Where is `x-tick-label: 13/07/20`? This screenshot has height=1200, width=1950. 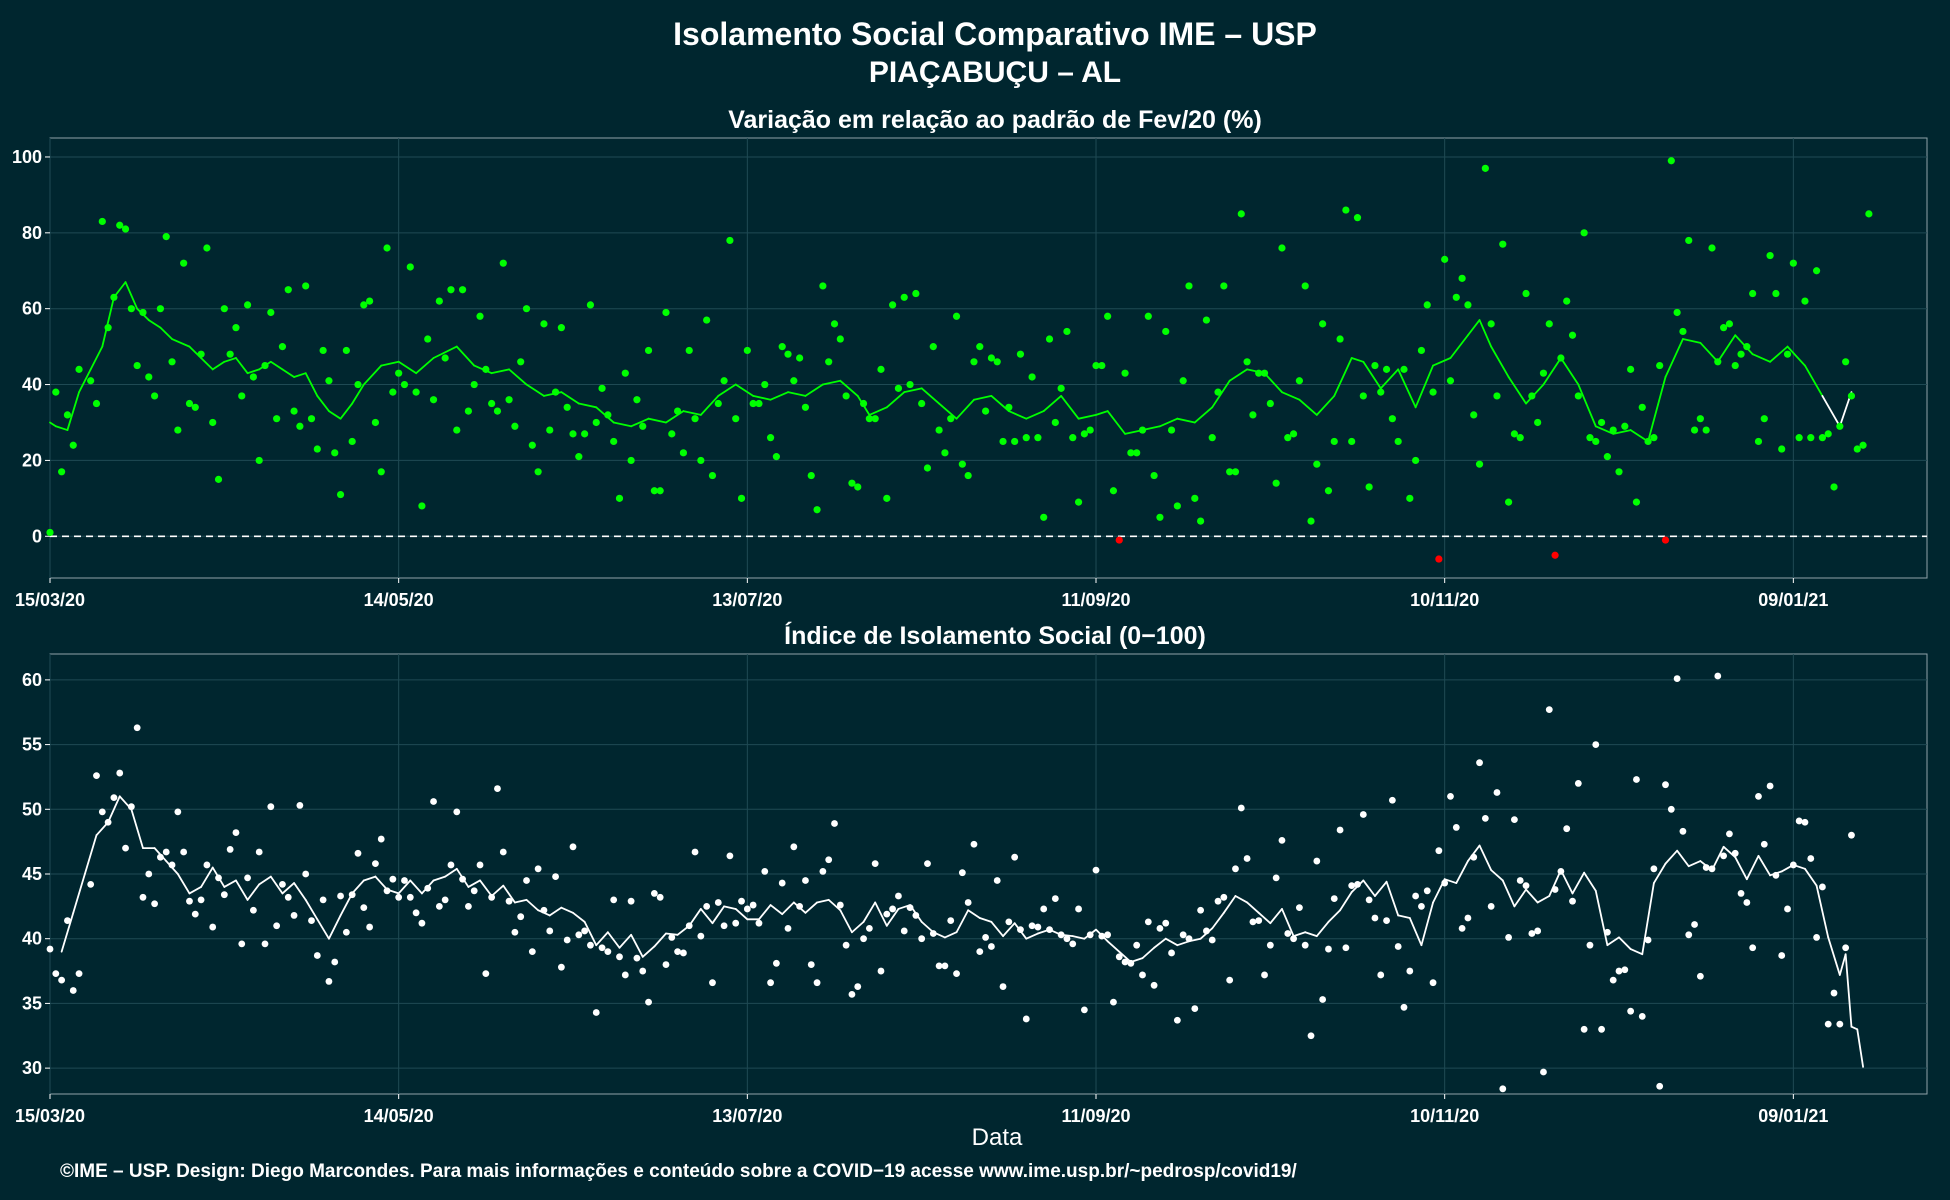
x-tick-label: 13/07/20 is located at coordinates (747, 600).